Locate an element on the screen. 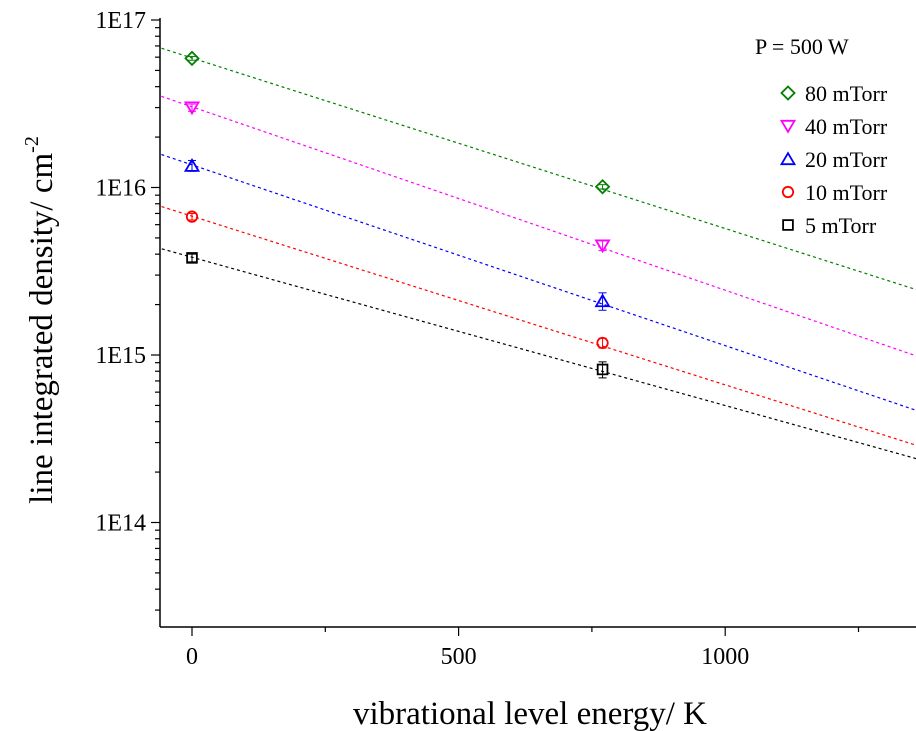 This screenshot has width=916, height=731. y-tick-label: 1E17 is located at coordinates (120, 21).